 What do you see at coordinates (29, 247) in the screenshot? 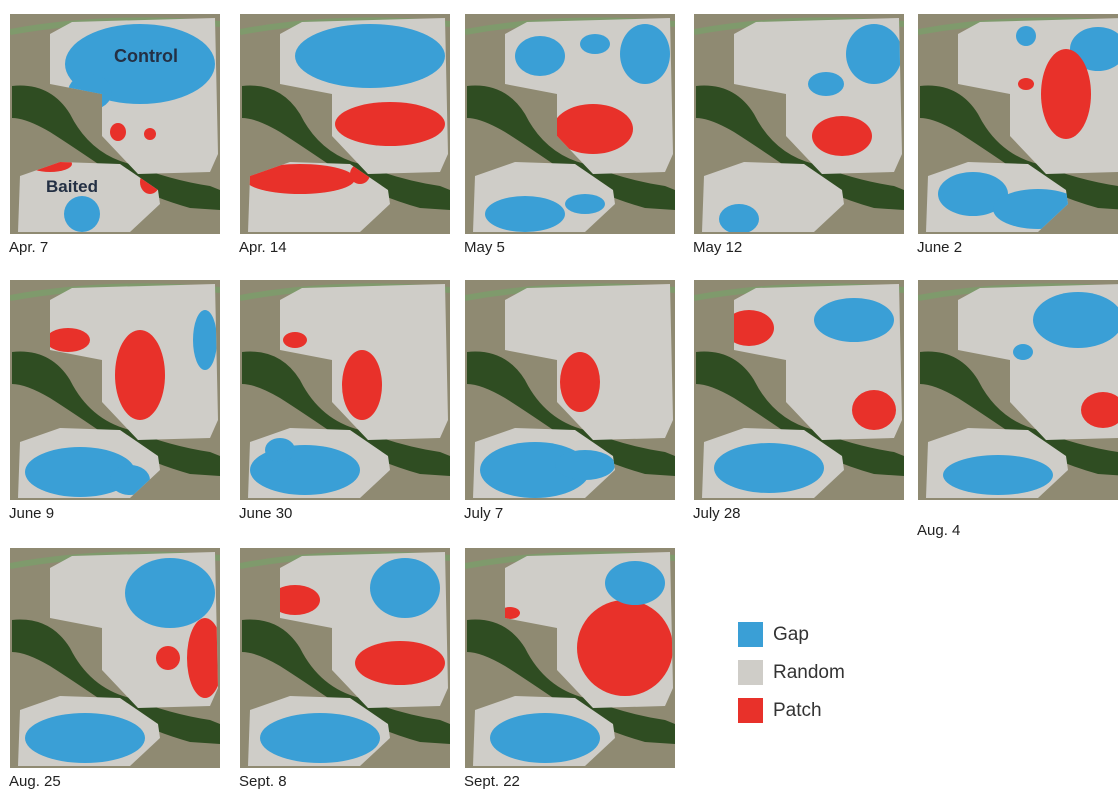
I see `panel-date-label: Apr. 7` at bounding box center [29, 247].